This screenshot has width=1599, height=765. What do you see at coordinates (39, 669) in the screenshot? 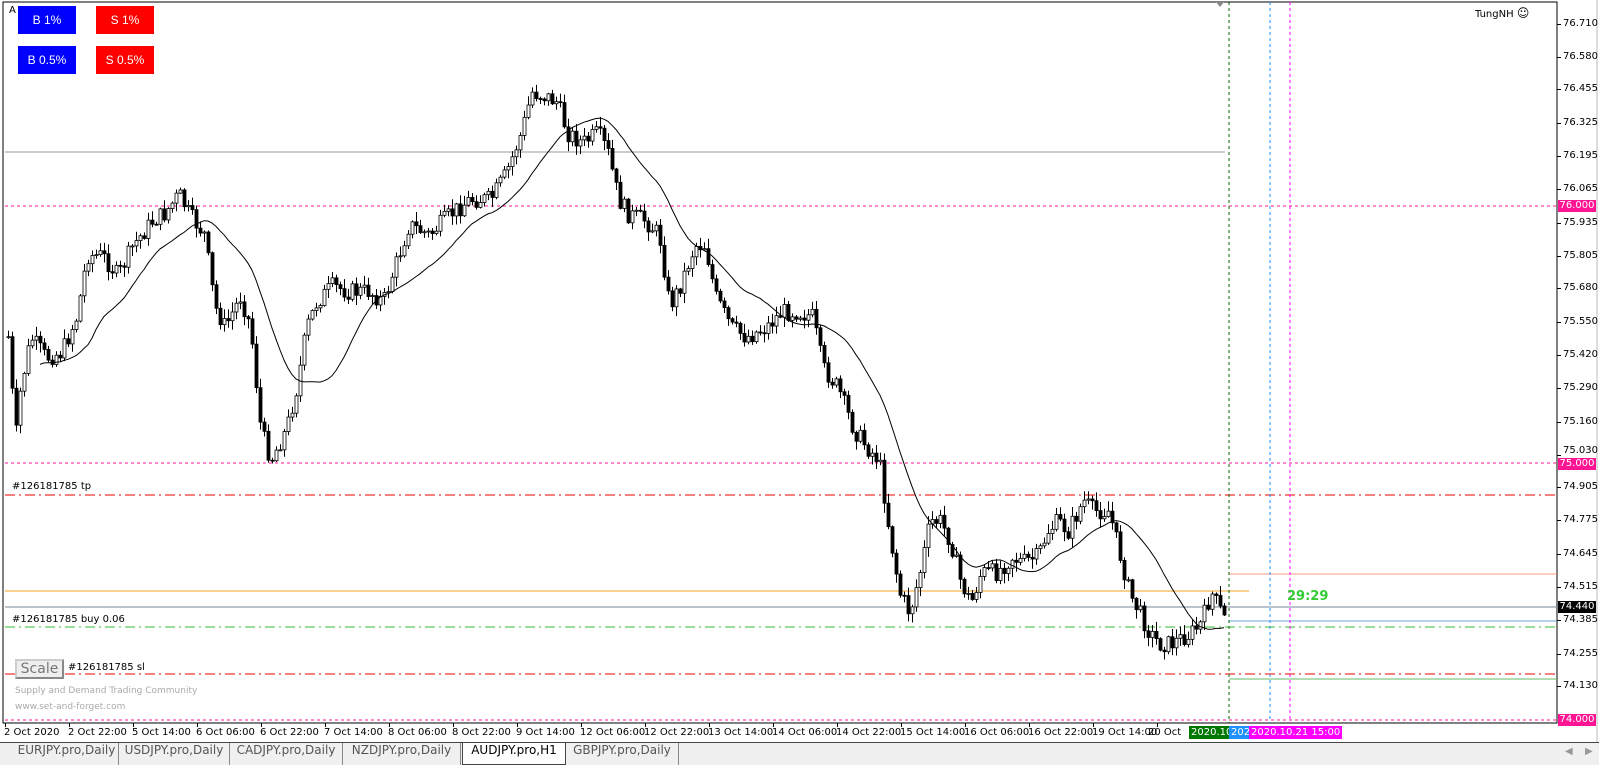
I see `scale-button: Scale` at bounding box center [39, 669].